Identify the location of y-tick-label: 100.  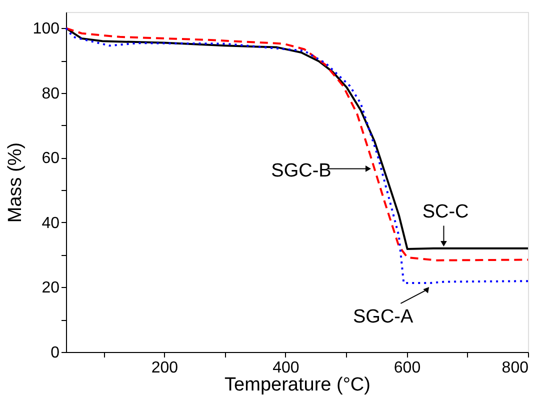
(46, 29).